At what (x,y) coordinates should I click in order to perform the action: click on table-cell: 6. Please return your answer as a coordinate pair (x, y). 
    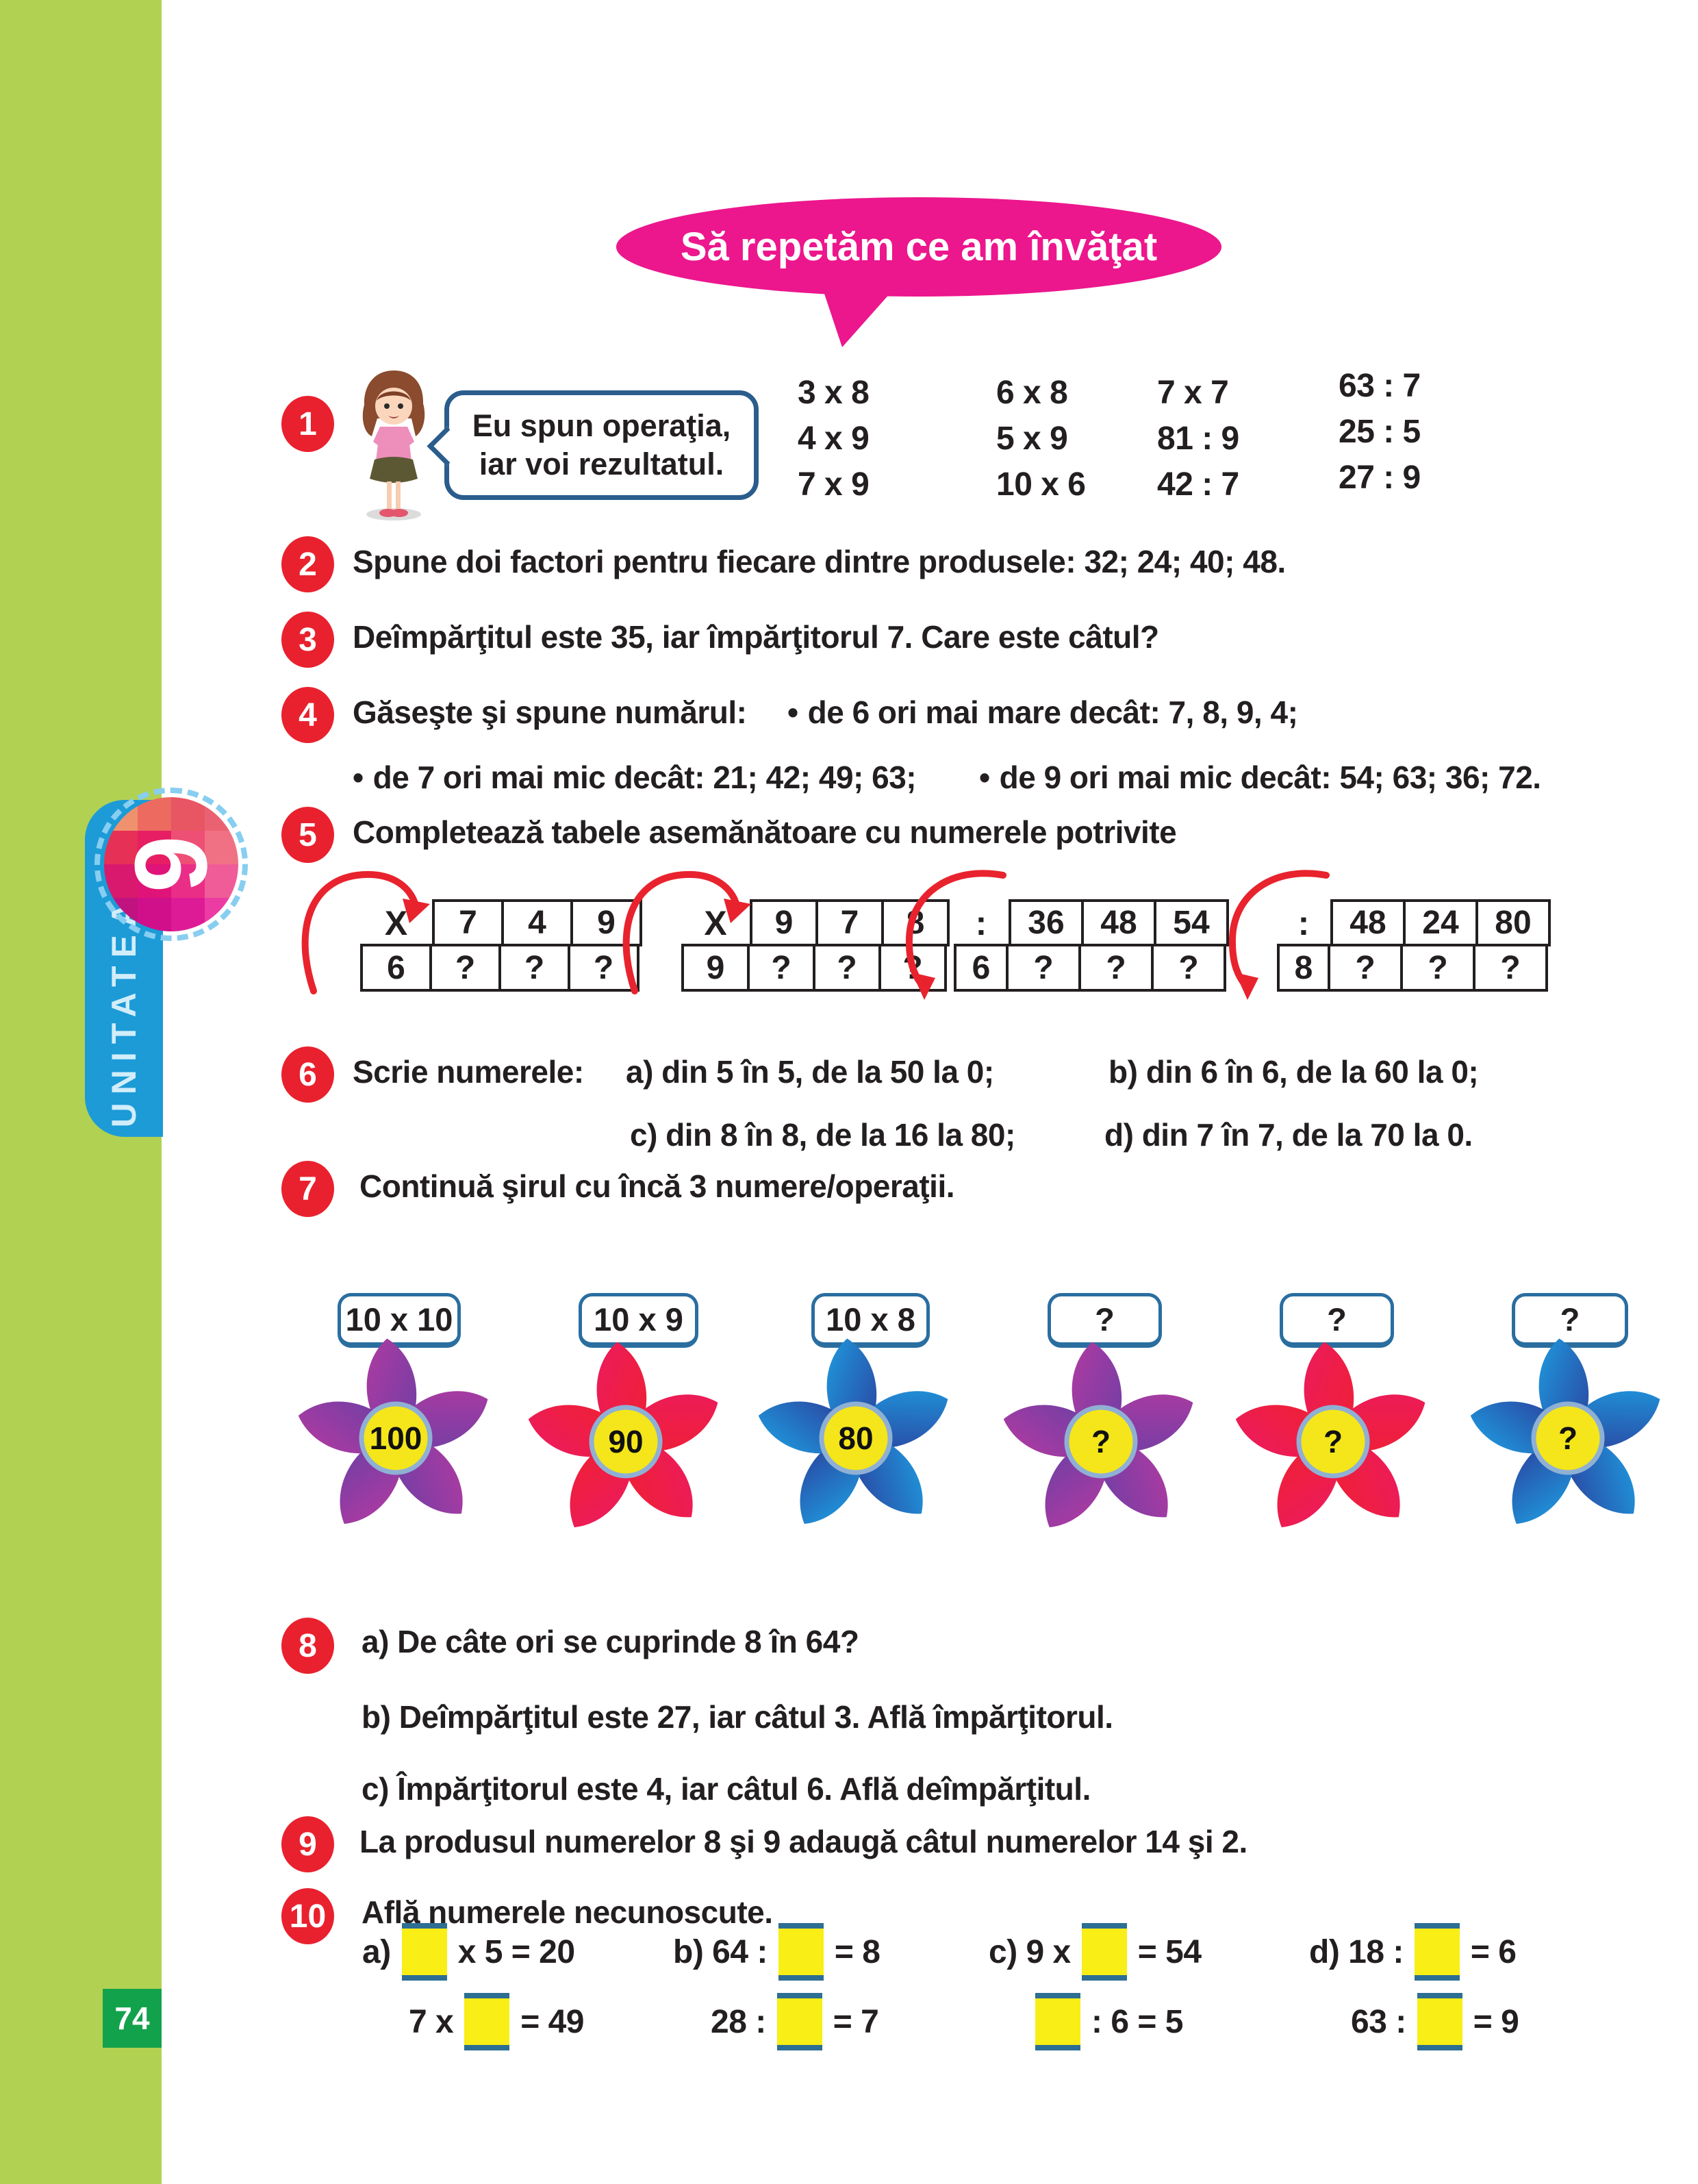
    Looking at the image, I should click on (981, 968).